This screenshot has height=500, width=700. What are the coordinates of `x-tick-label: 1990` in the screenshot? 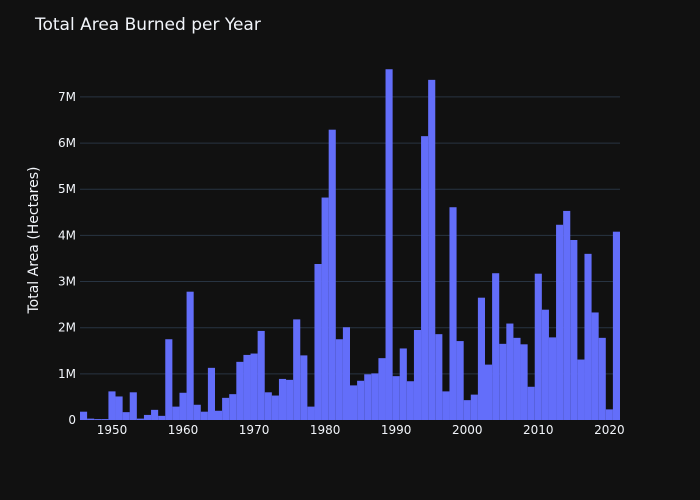 It's located at (396, 430).